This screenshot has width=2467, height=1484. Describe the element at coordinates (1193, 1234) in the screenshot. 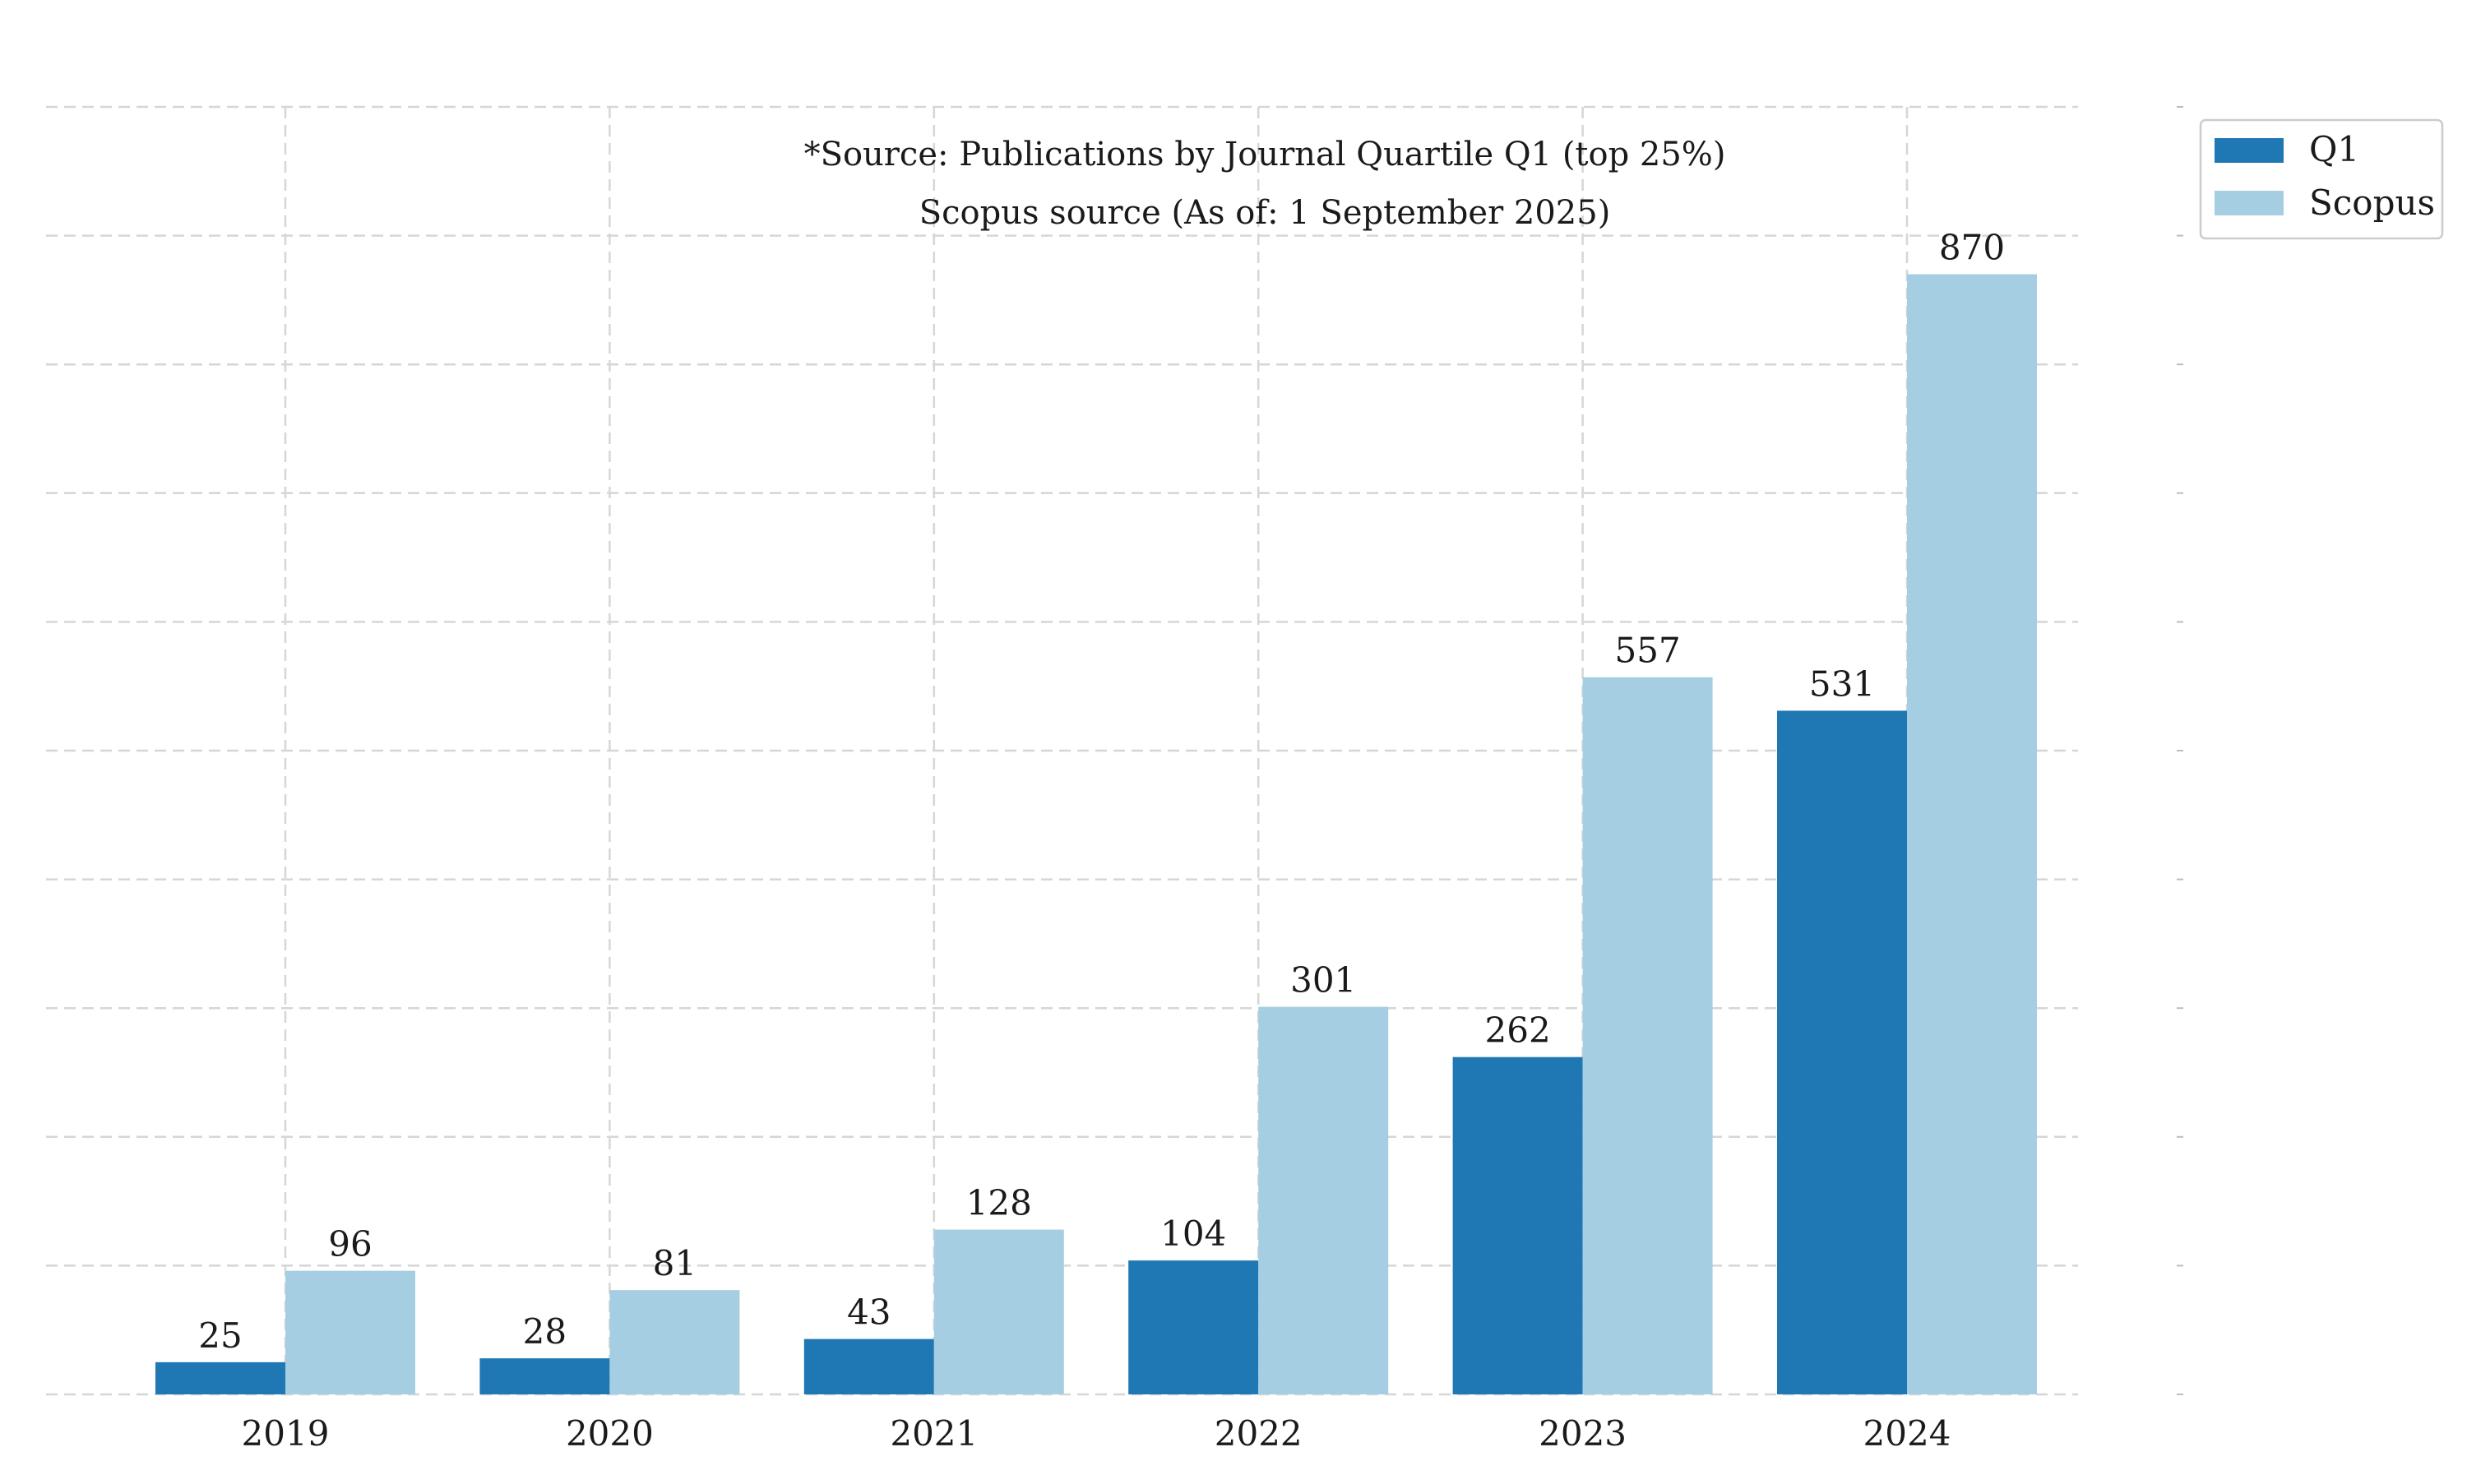

I see `data-label-q1-2022: 104` at that location.